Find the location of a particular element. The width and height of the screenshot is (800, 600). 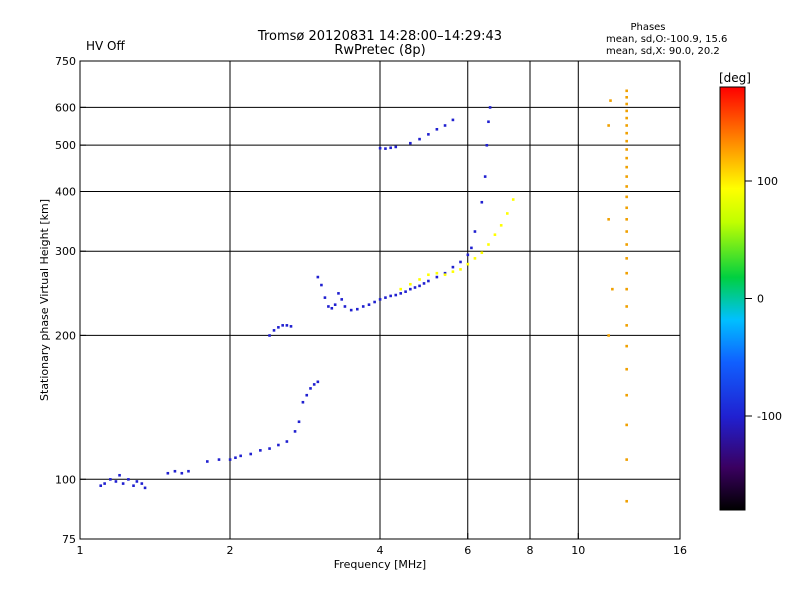

y-tick-label: 100 is located at coordinates (65, 479).